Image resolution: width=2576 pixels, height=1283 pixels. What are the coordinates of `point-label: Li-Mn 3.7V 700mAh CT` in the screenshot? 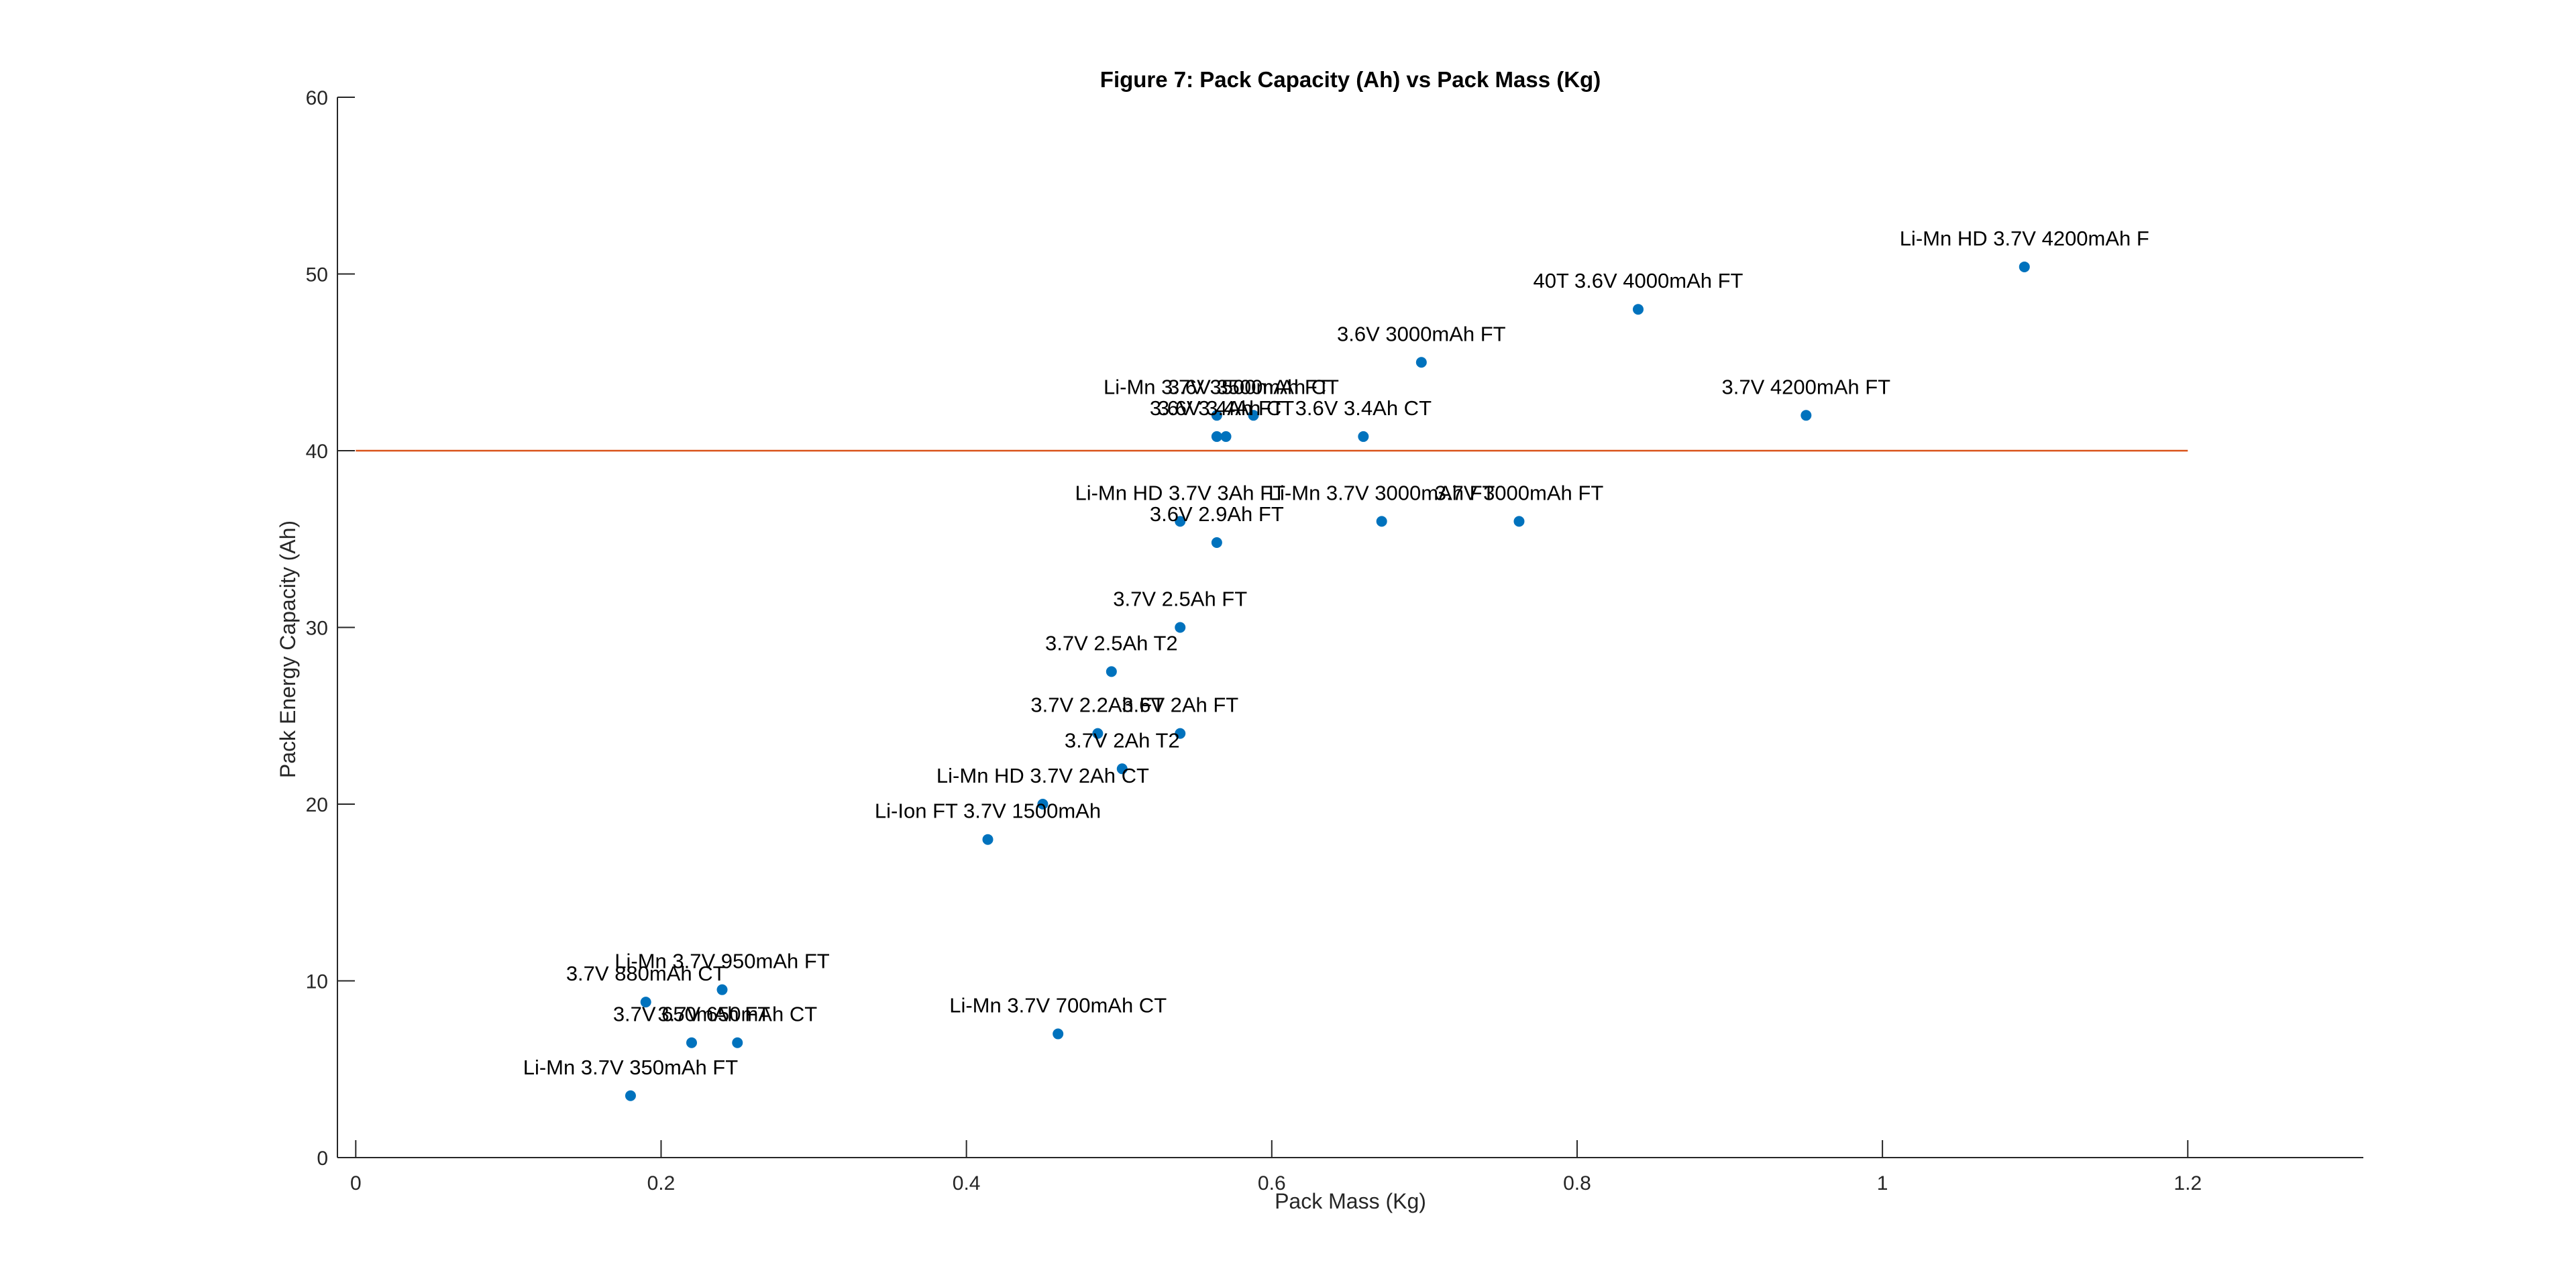 It's located at (1058, 1006).